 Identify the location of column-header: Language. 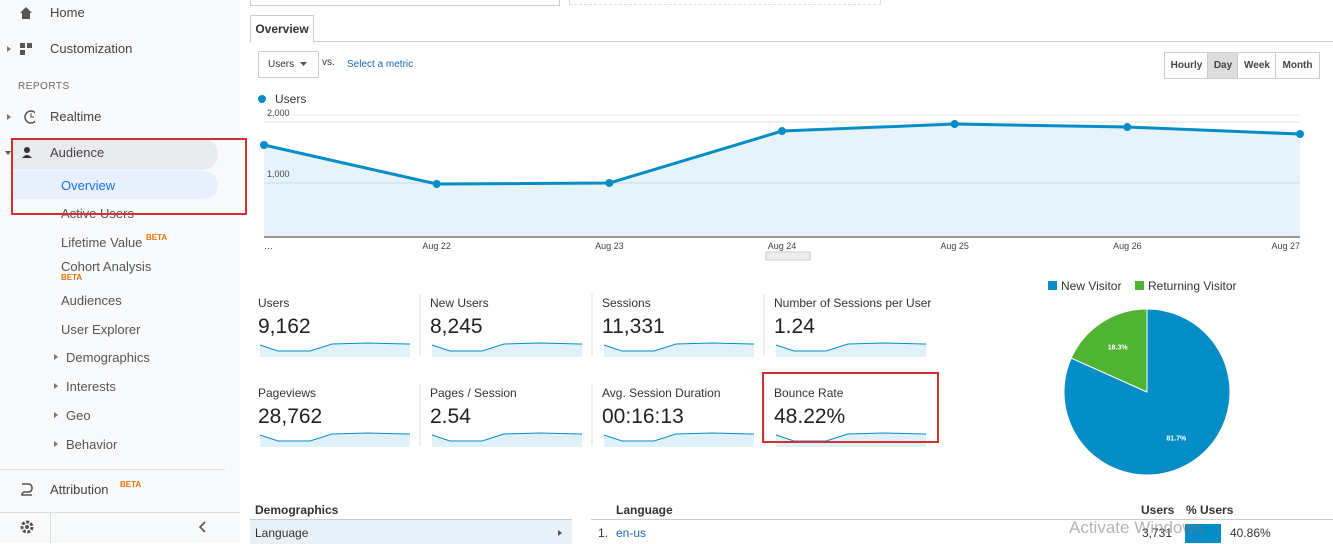
(644, 510).